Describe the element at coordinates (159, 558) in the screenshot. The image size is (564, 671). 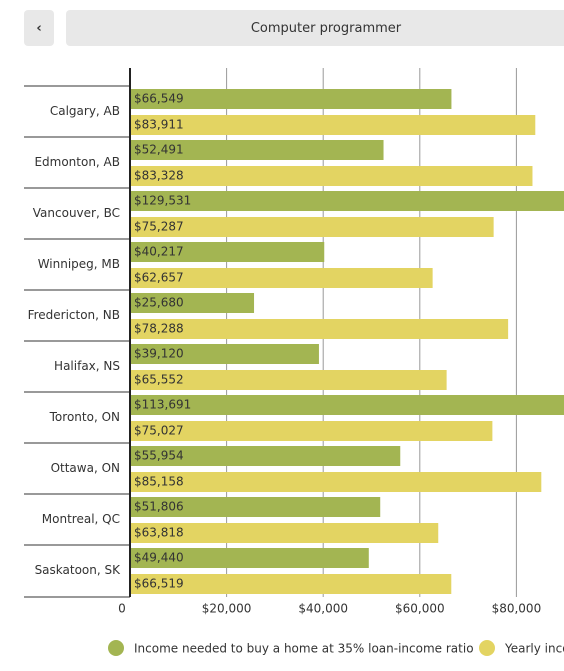
I see `value-label: $49,440` at that location.